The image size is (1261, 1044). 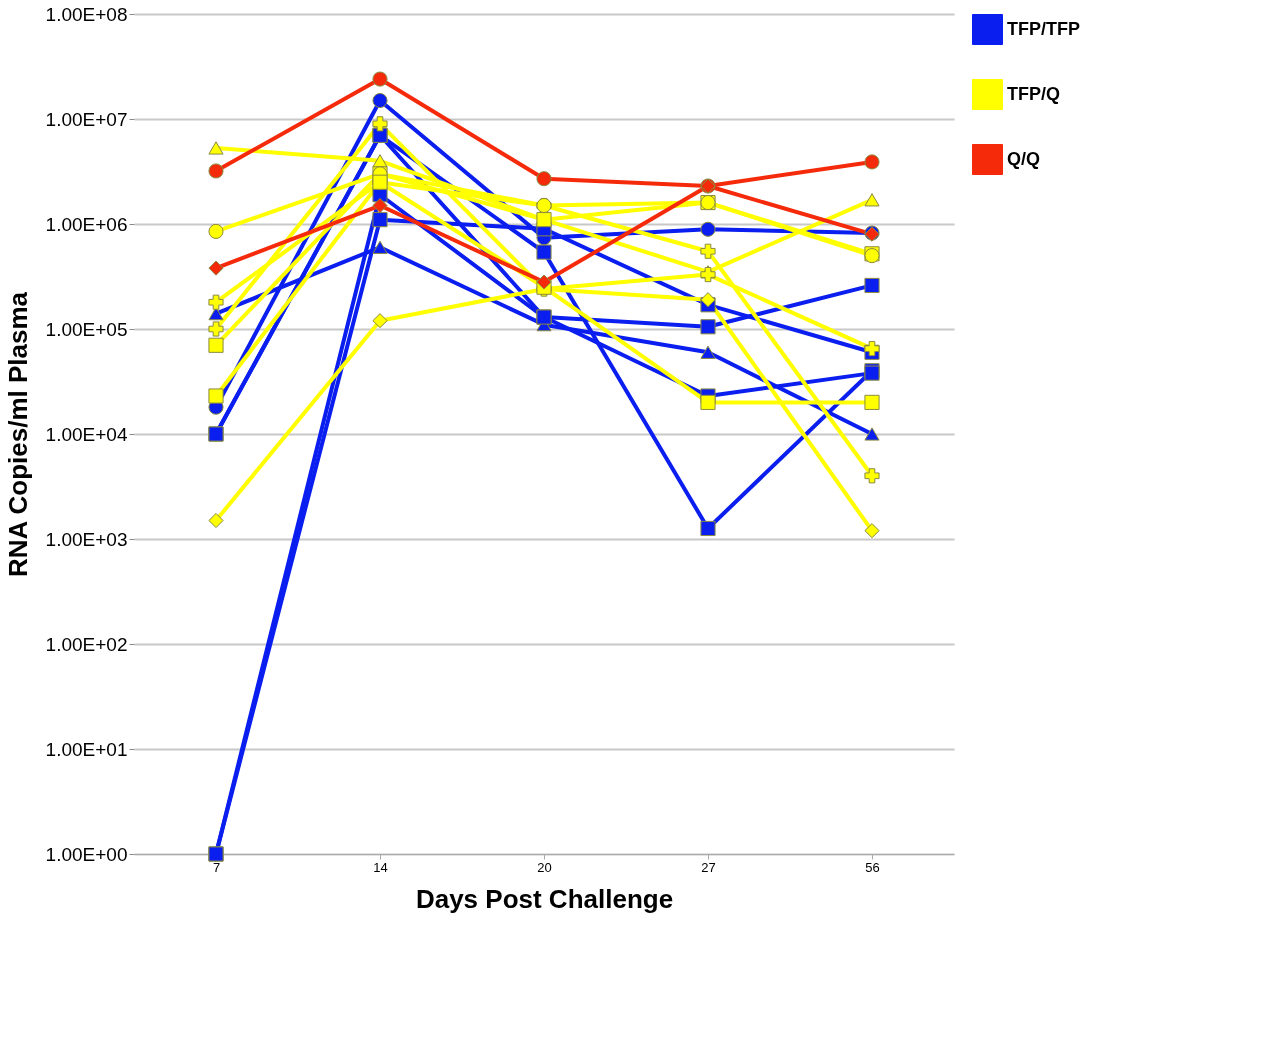 What do you see at coordinates (544, 867) in the screenshot?
I see `x-tick-label: 20` at bounding box center [544, 867].